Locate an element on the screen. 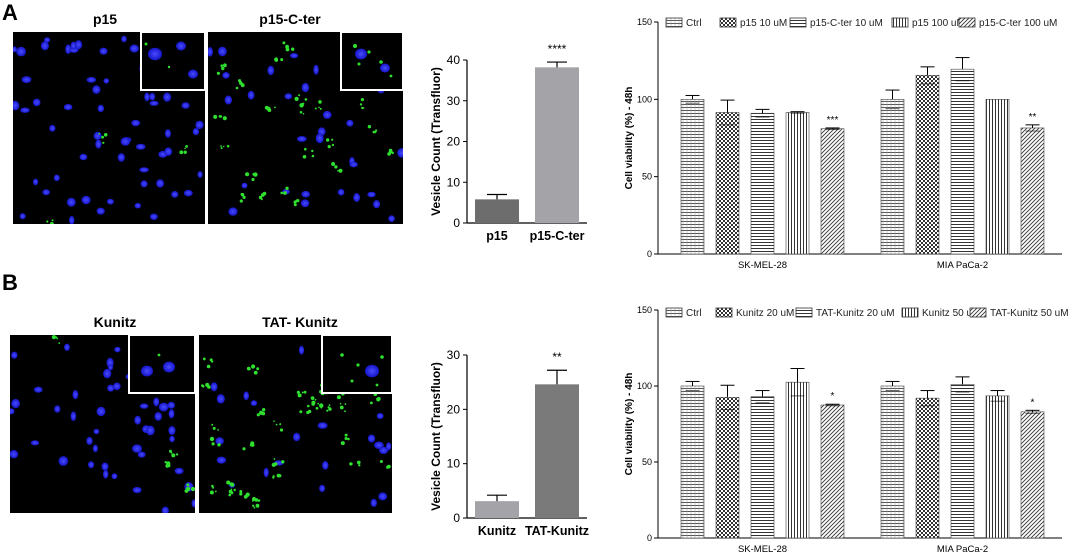 This screenshot has width=1072, height=553. bar-p15 is located at coordinates (497, 211).